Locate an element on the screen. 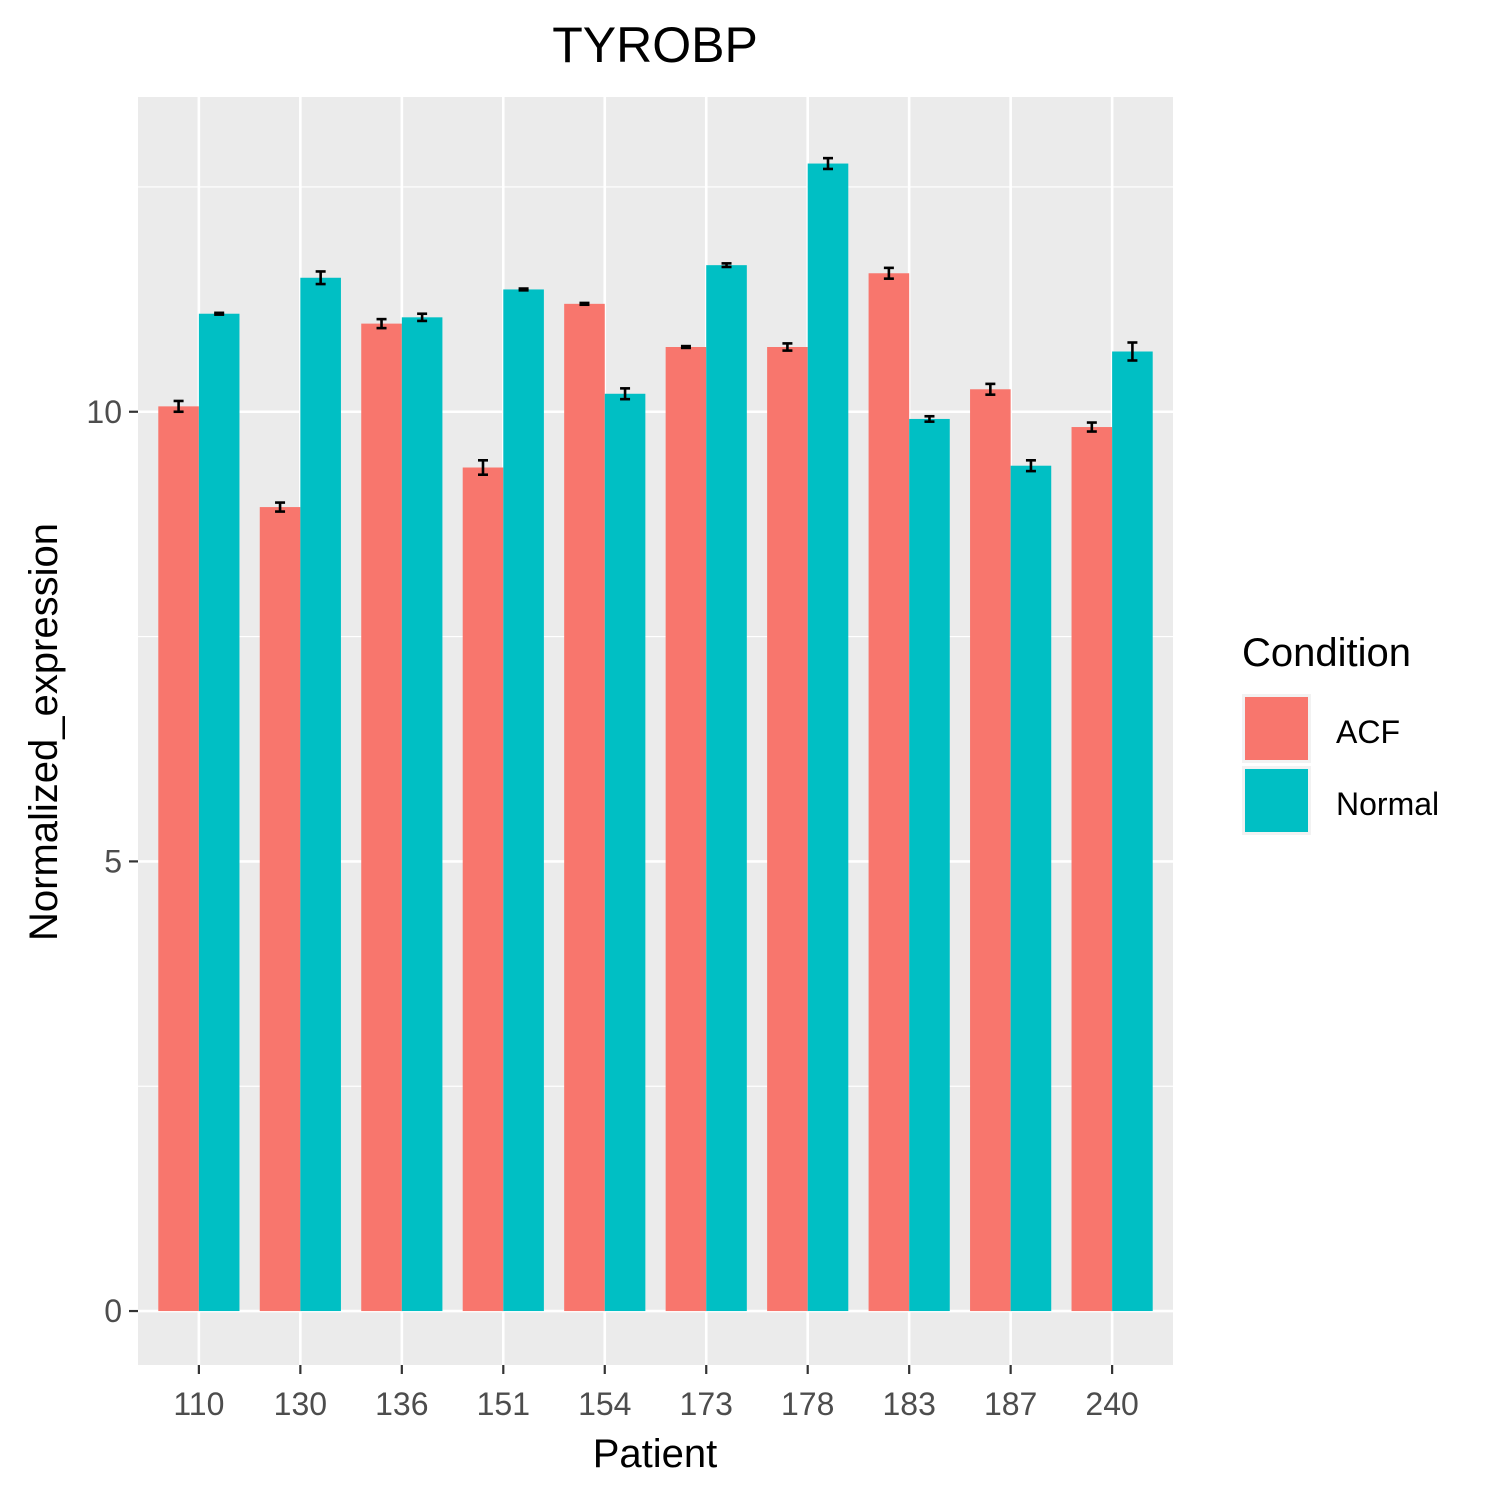 This screenshot has height=1500, width=1500. x-tick-label: 173 is located at coordinates (706, 1404).